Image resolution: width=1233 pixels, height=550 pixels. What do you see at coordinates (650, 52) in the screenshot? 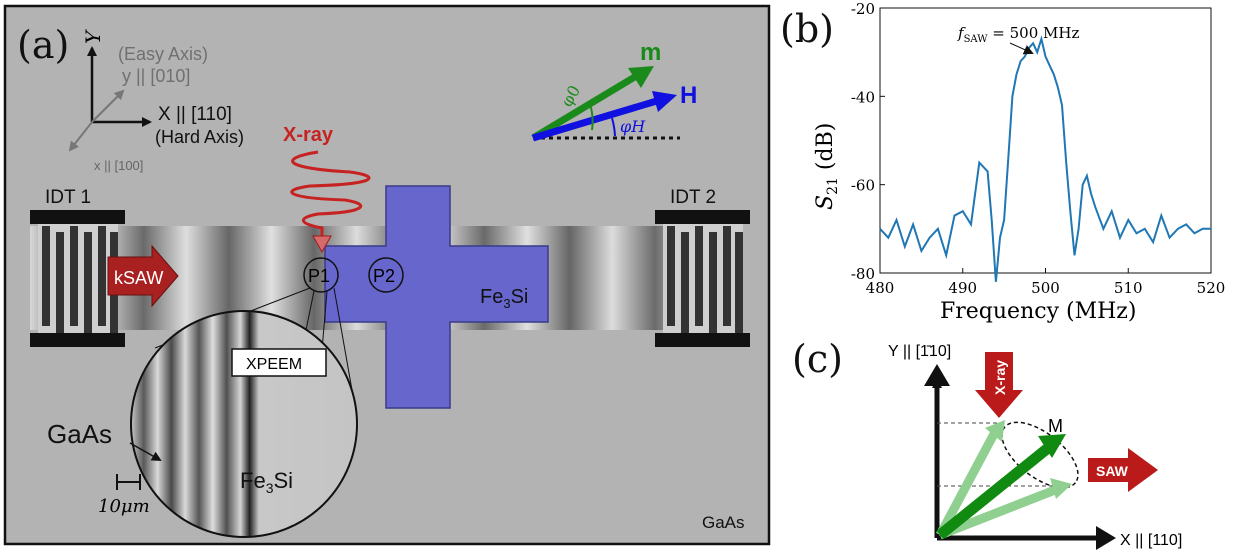
I see `m-label: m` at bounding box center [650, 52].